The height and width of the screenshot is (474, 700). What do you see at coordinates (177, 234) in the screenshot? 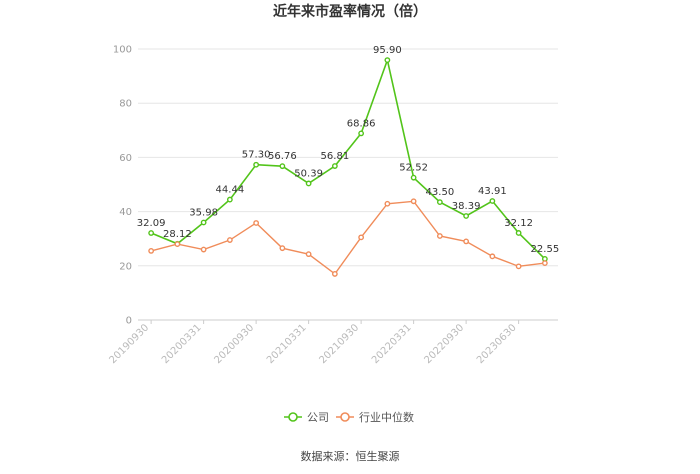
I see `data-label: 28.12` at bounding box center [177, 234].